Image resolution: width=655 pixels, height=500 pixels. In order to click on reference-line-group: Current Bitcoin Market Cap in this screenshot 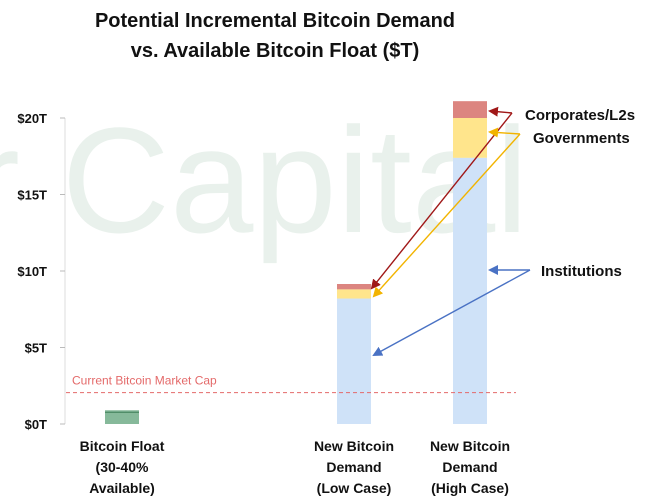, I will do `click(291, 384)`.